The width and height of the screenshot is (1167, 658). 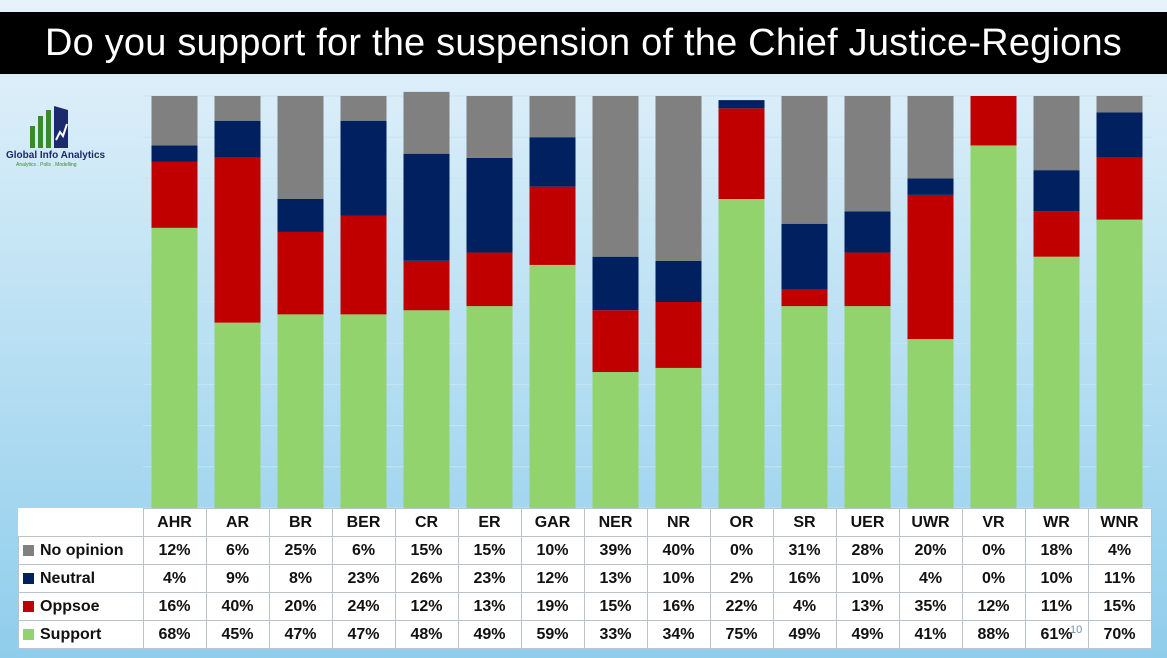 What do you see at coordinates (174, 606) in the screenshot?
I see `data-label-ahr: 16%` at bounding box center [174, 606].